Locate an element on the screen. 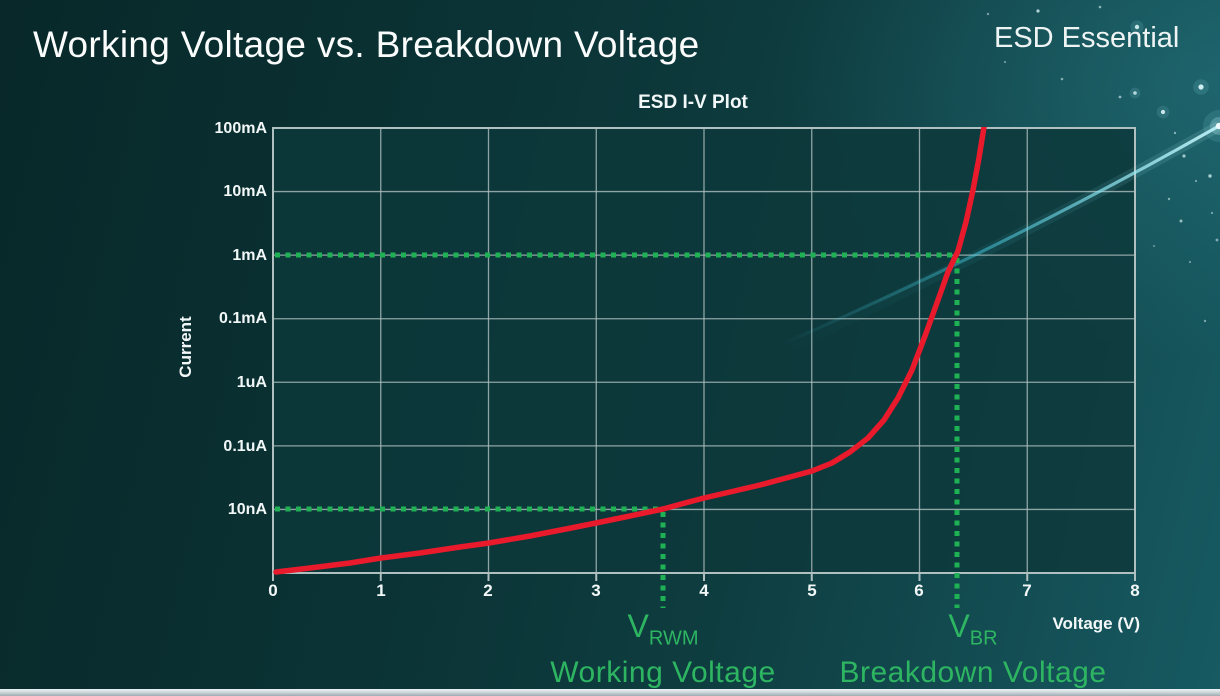  x-tick-1: 1 is located at coordinates (381, 590).